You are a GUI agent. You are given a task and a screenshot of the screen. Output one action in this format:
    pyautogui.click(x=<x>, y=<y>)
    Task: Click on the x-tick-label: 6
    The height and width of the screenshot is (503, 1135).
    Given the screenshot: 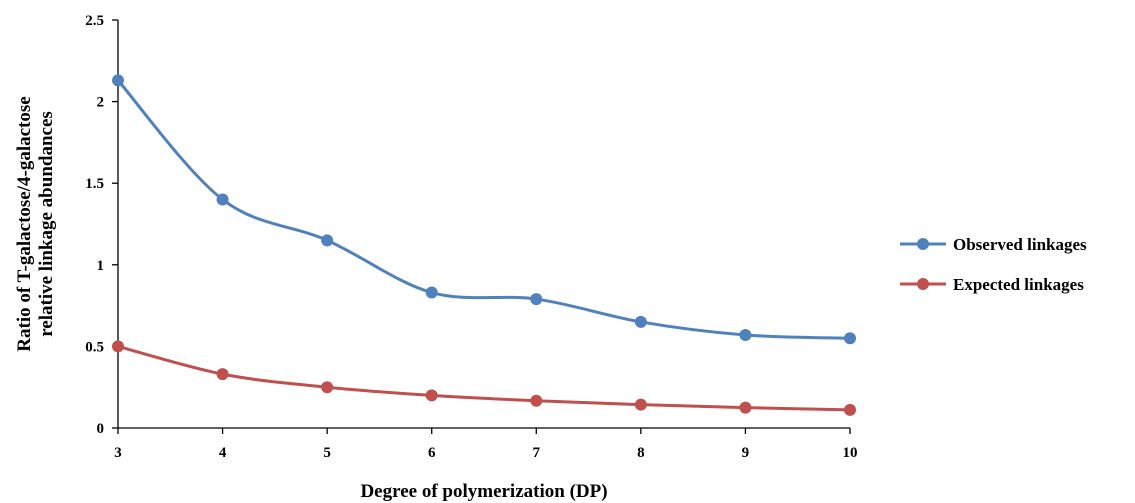 What is the action you would take?
    pyautogui.click(x=432, y=453)
    